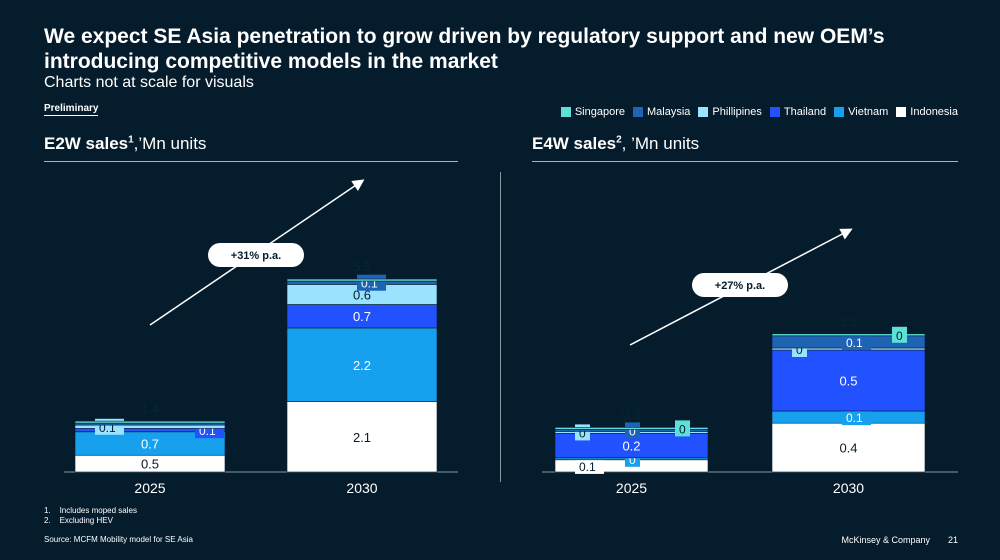  I want to click on e4w-total-2030: 1.1, so click(848, 321).